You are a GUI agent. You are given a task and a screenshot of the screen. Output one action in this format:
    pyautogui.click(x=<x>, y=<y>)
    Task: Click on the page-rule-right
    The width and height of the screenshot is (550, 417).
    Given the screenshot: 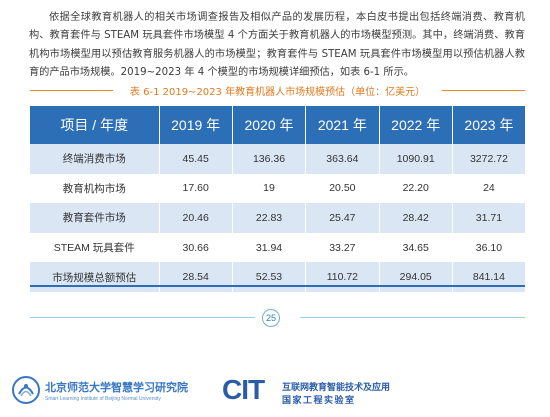 What is the action you would take?
    pyautogui.click(x=412, y=317)
    